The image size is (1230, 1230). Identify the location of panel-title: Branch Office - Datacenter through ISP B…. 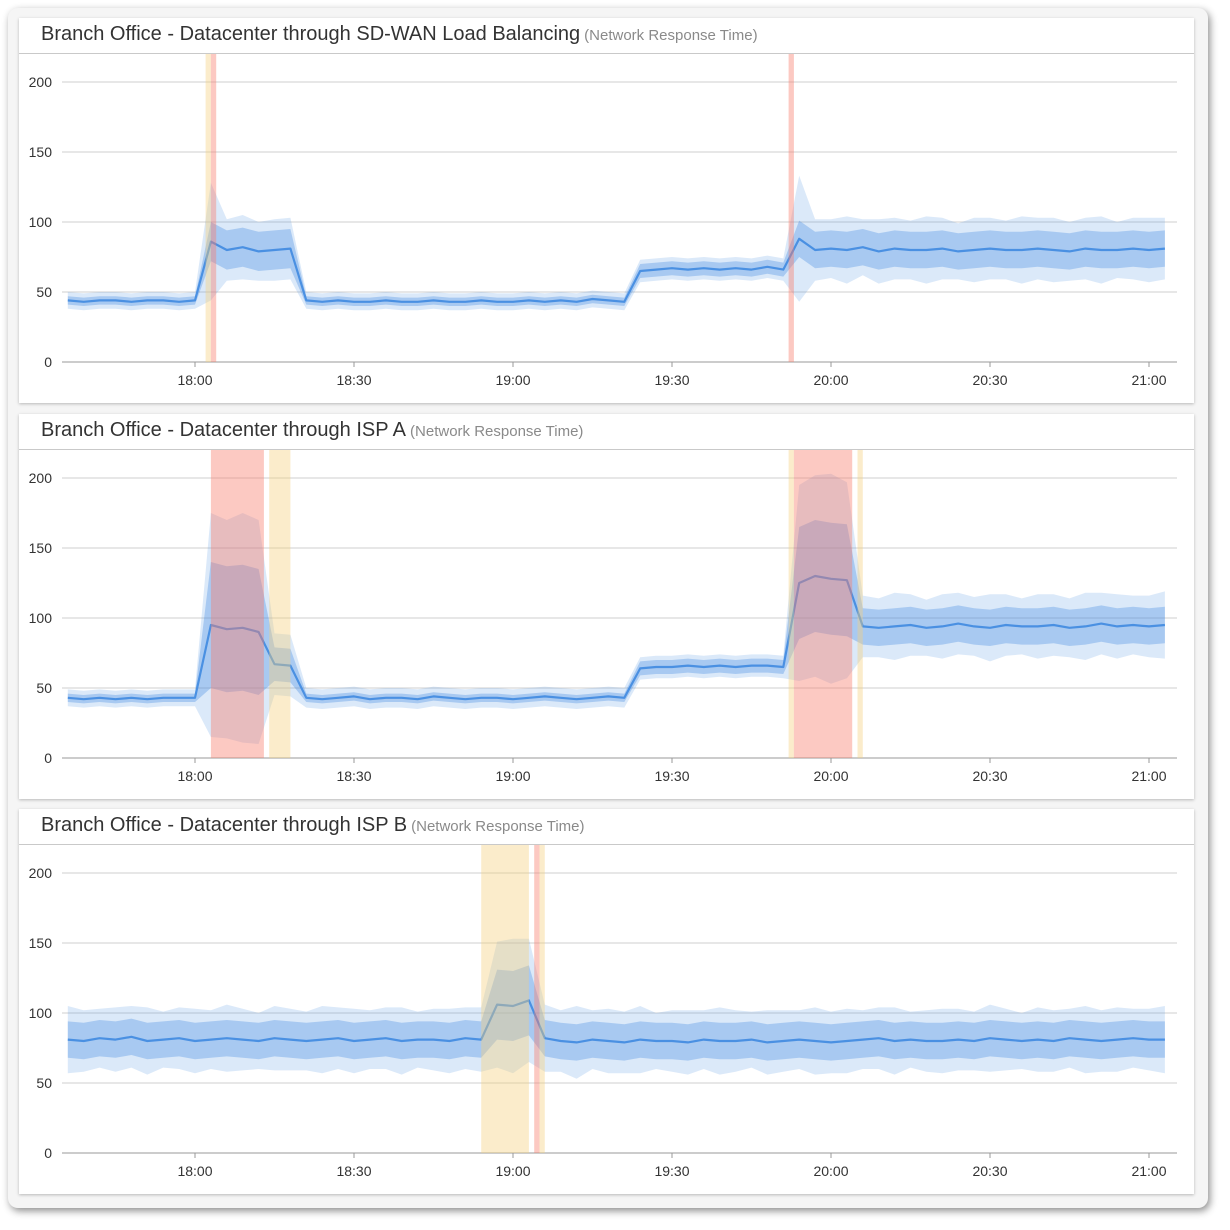
(313, 825).